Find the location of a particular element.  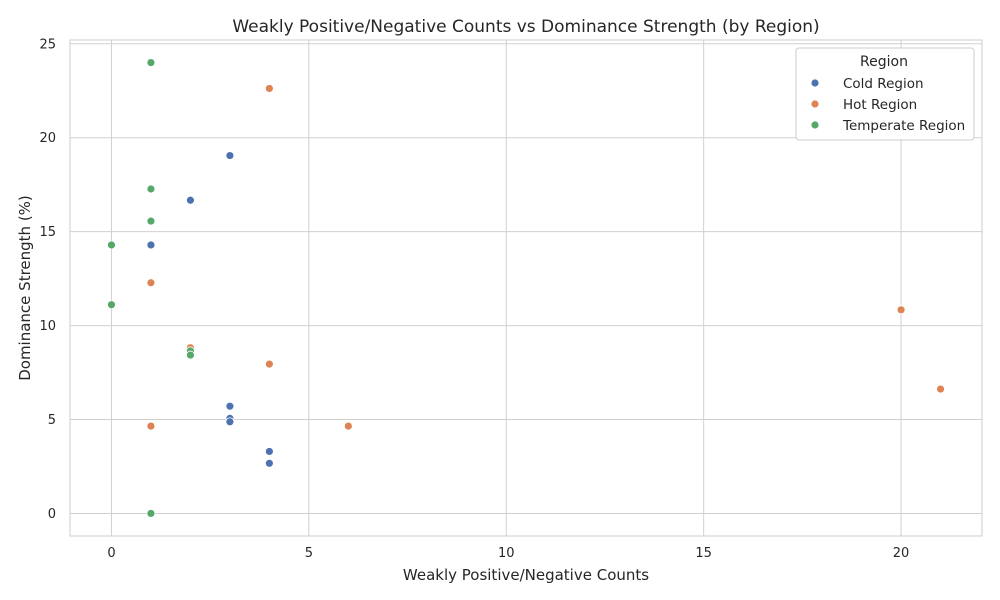

y-tick-labels: 0 5 10 15 20 25 is located at coordinates (47, 279).